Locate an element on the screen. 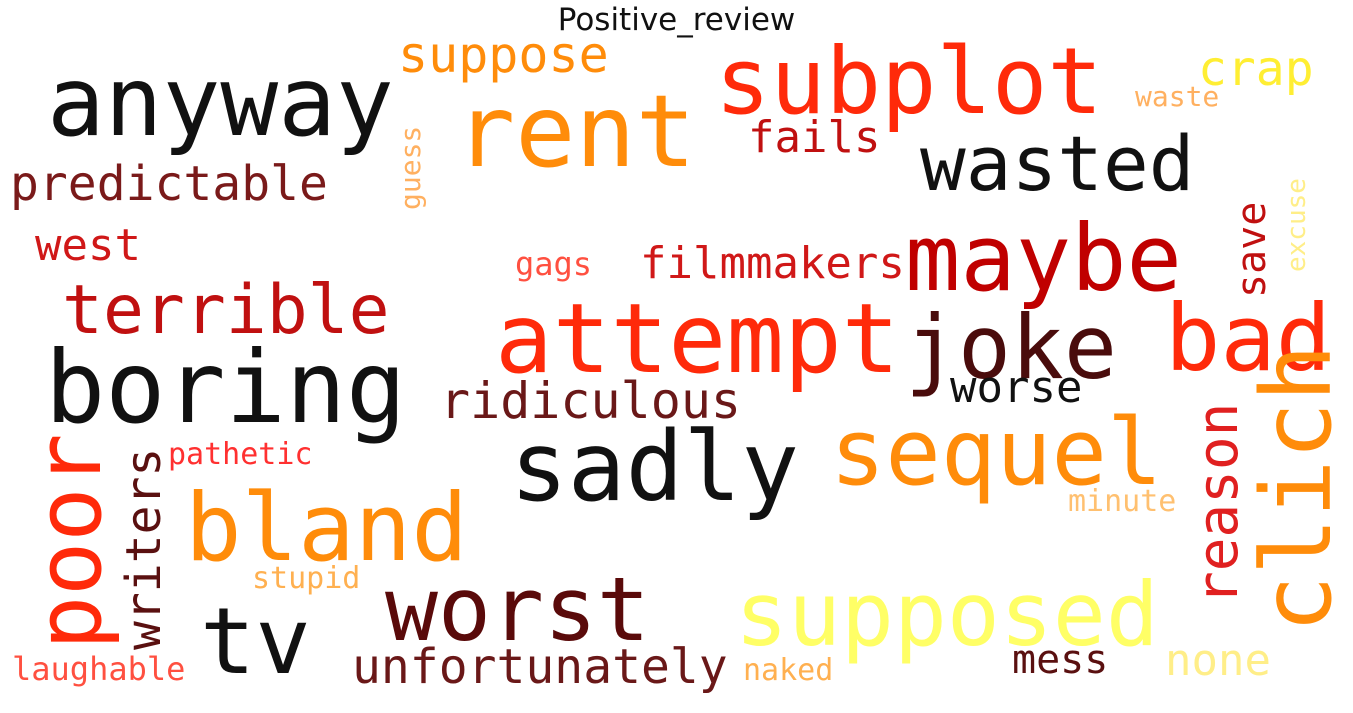 The width and height of the screenshot is (1353, 713). word-worst: worst is located at coordinates (517, 609).